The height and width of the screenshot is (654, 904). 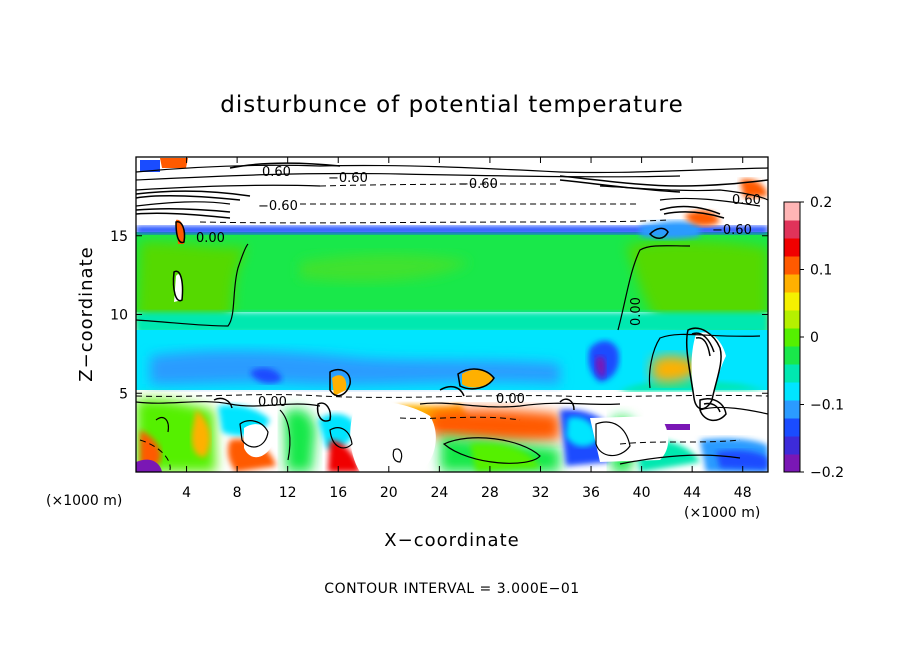 What do you see at coordinates (119, 237) in the screenshot?
I see `y-tick-label: 15` at bounding box center [119, 237].